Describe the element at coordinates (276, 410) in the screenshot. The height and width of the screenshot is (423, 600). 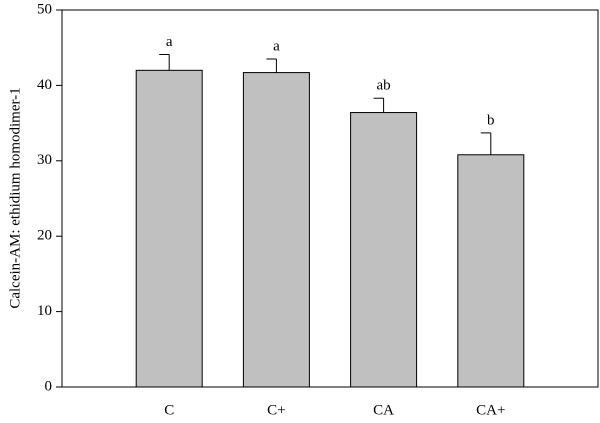
I see `x-tick-label: C+` at that location.